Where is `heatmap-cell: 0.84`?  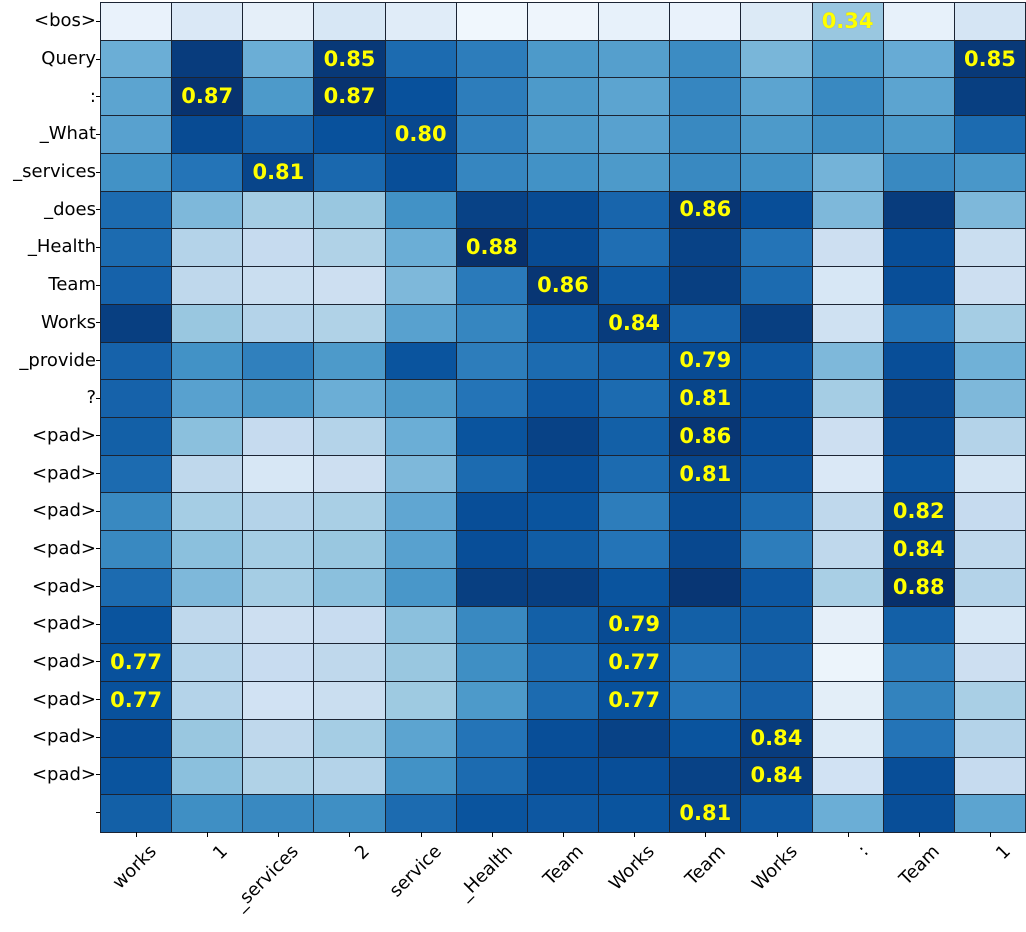 heatmap-cell: 0.84 is located at coordinates (776, 776).